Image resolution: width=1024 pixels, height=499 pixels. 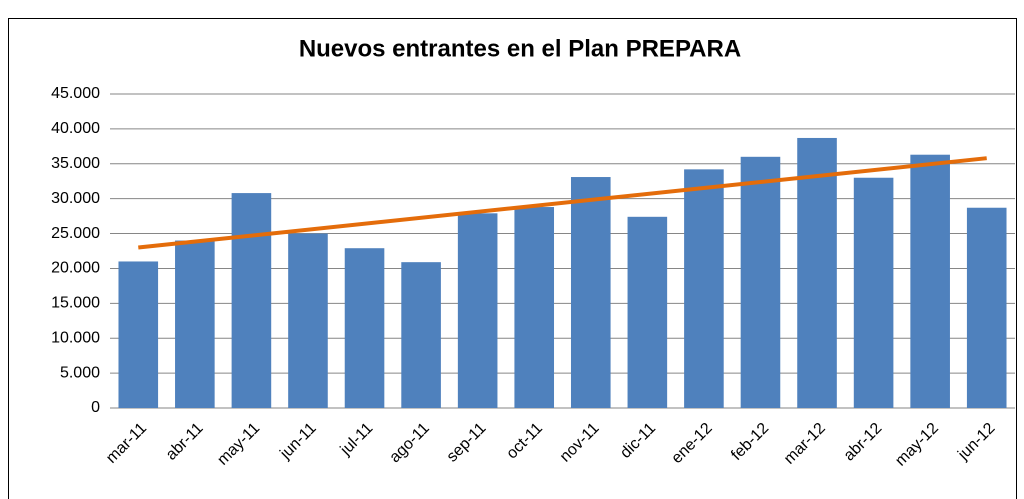 I want to click on y-tick-label: 45.000, so click(x=75, y=93).